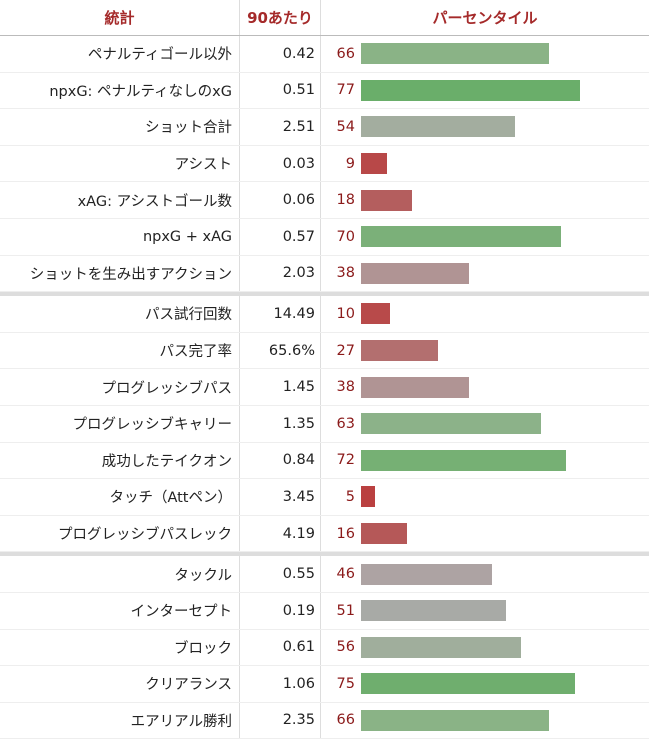  What do you see at coordinates (120, 684) in the screenshot?
I see `stat-name: クリアランス` at bounding box center [120, 684].